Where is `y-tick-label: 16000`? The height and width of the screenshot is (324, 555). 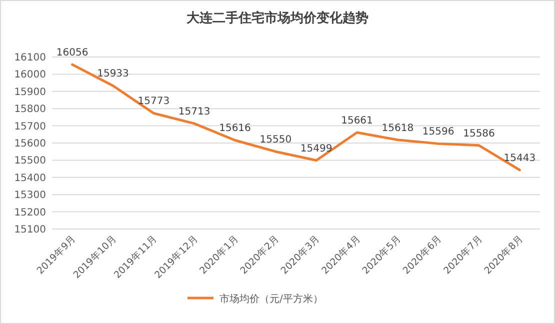 y-tick-label: 16000 is located at coordinates (30, 75).